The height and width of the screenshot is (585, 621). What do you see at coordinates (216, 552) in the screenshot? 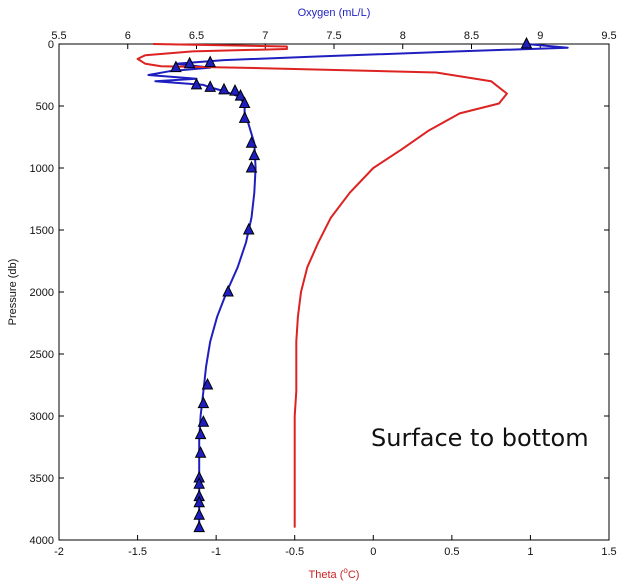
I see `bottom-tick-label-2: -1` at bounding box center [216, 552].